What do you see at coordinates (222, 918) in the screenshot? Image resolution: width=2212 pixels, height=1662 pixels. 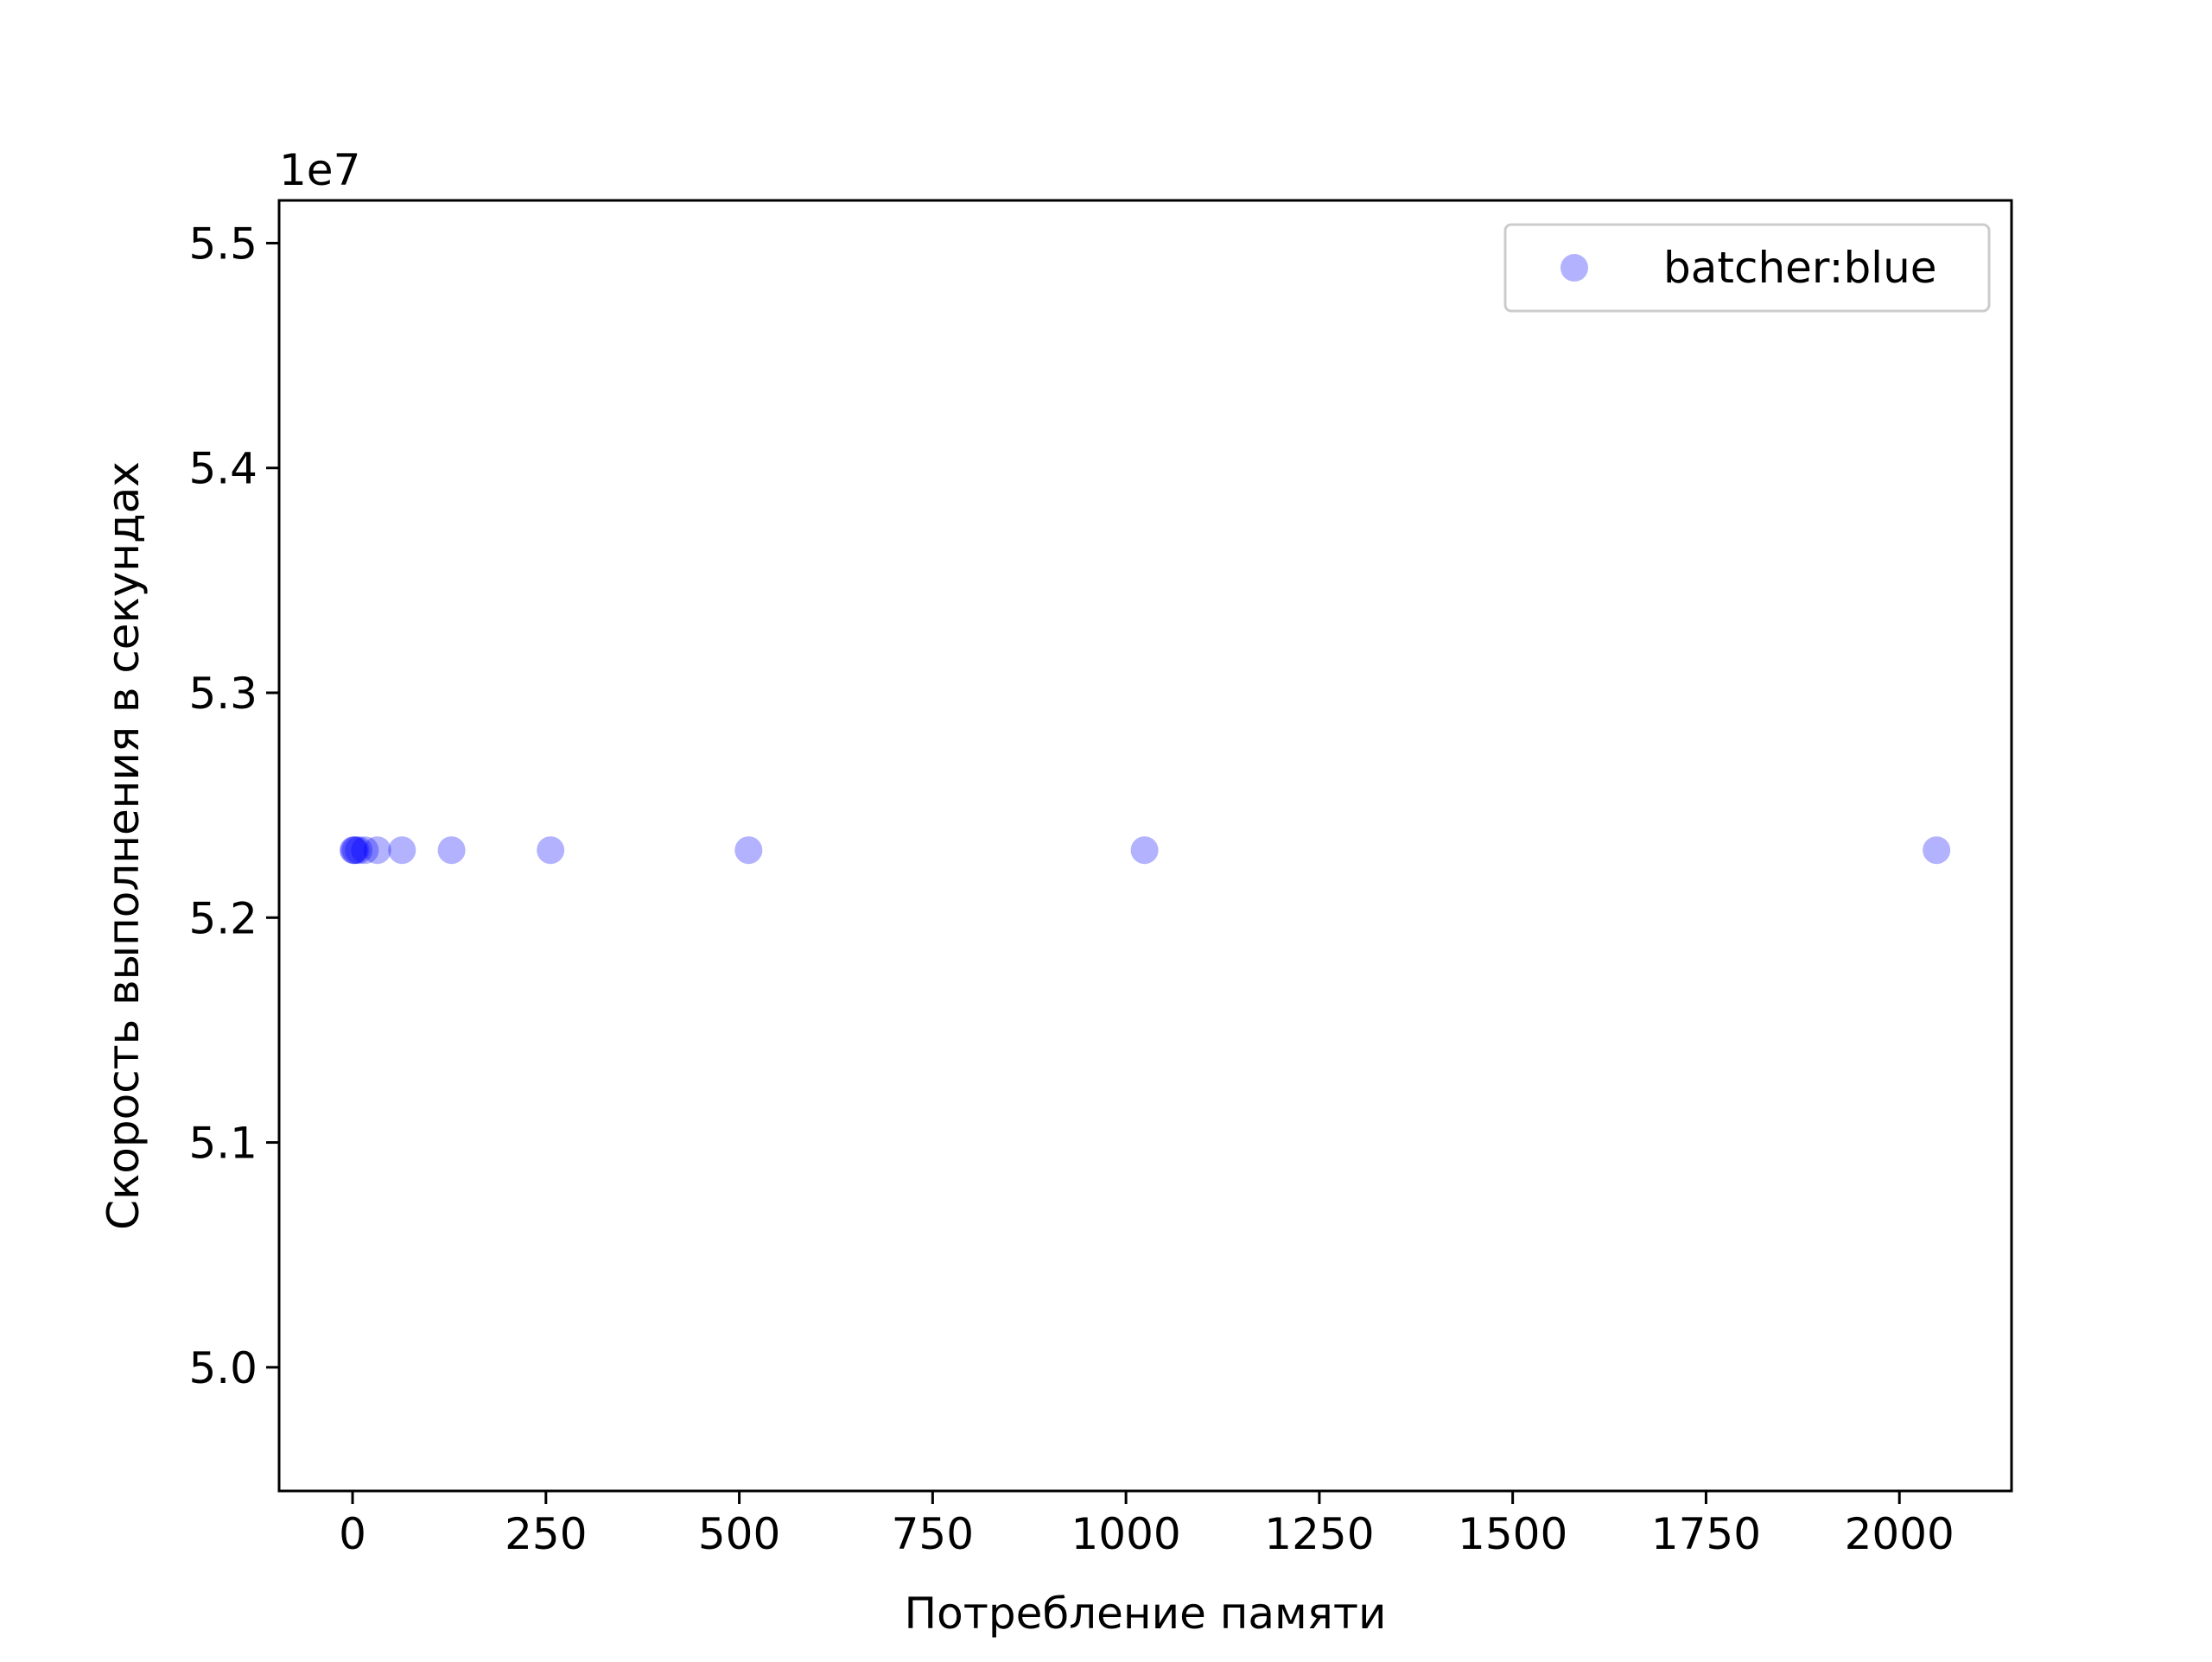 I see `y-tick-label: 5.2` at bounding box center [222, 918].